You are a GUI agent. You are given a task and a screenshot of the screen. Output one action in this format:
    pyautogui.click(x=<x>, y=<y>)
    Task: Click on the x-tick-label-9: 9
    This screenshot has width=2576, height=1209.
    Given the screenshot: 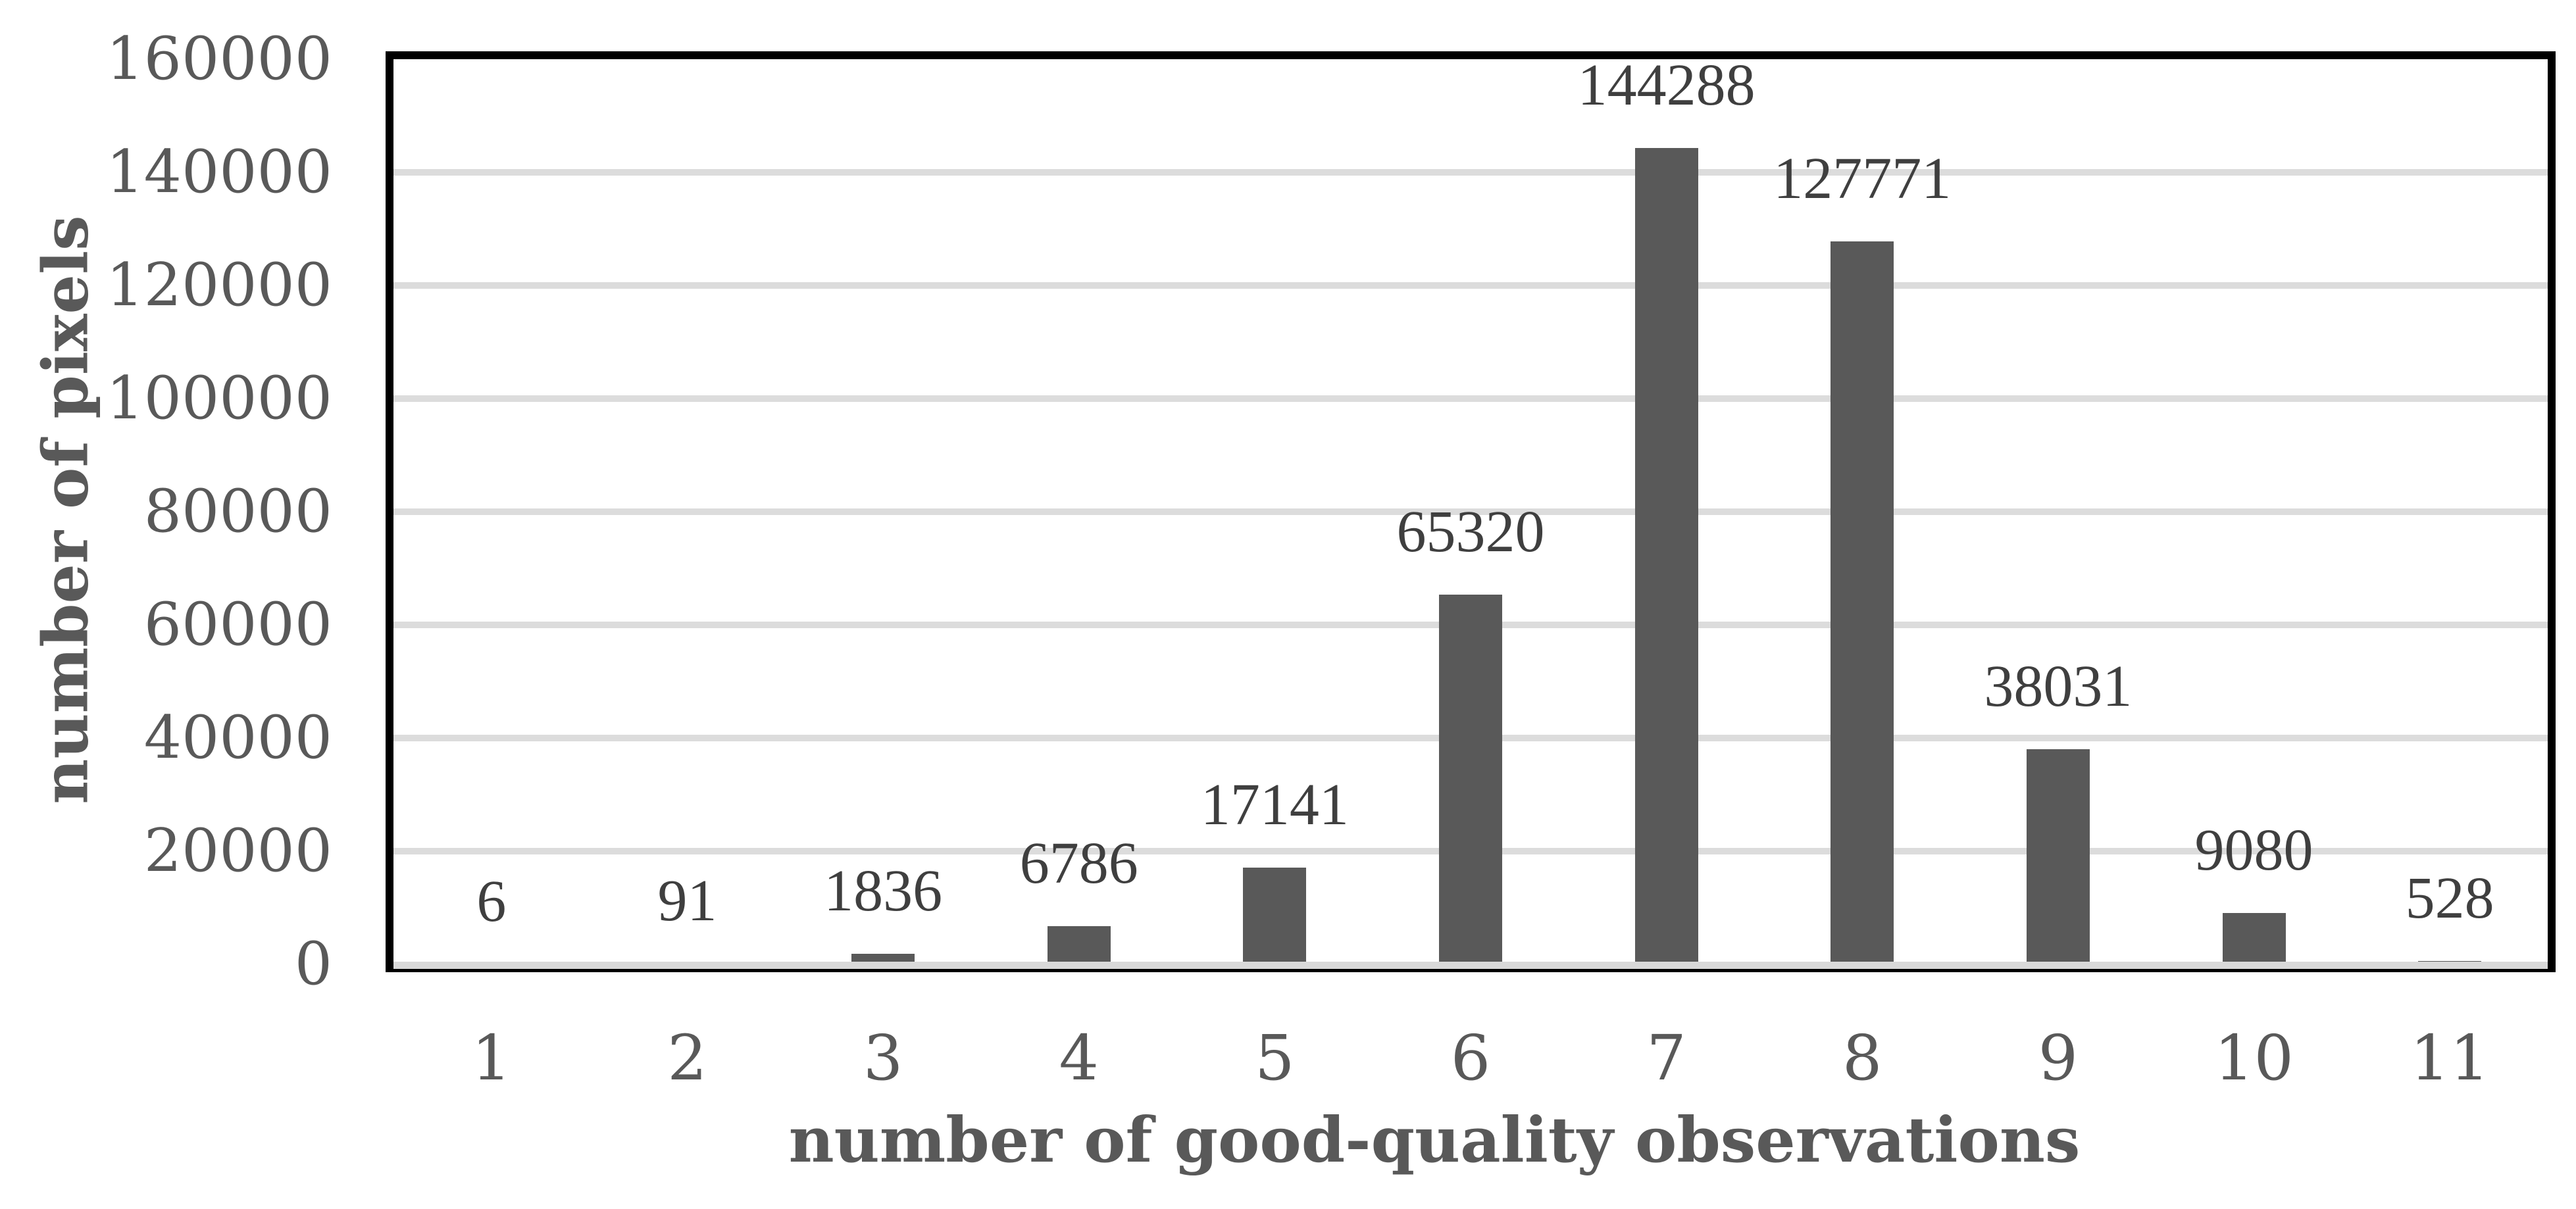 What is the action you would take?
    pyautogui.click(x=2058, y=1058)
    